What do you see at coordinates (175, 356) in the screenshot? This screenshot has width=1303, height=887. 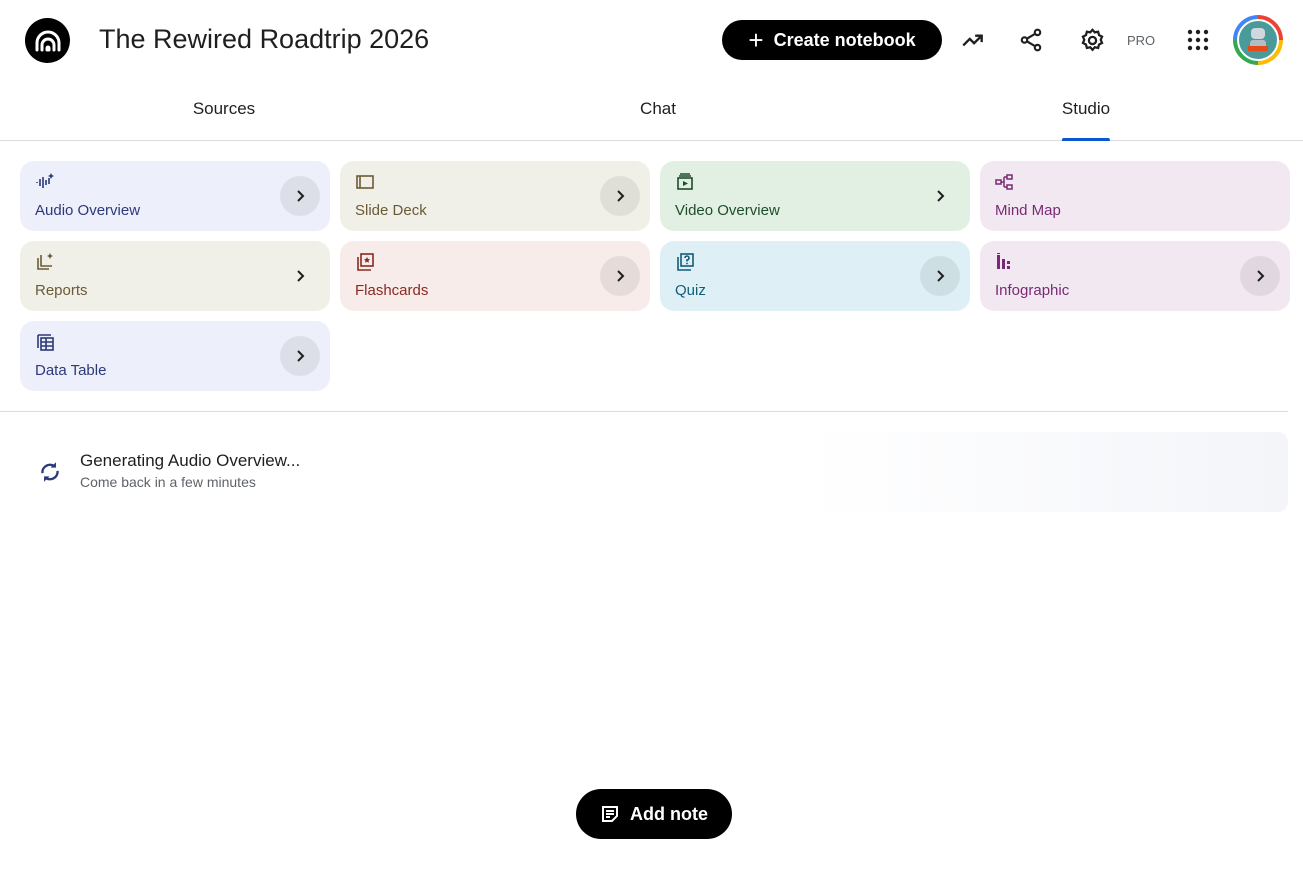 I see `studio-tool-data-table: Data Table` at bounding box center [175, 356].